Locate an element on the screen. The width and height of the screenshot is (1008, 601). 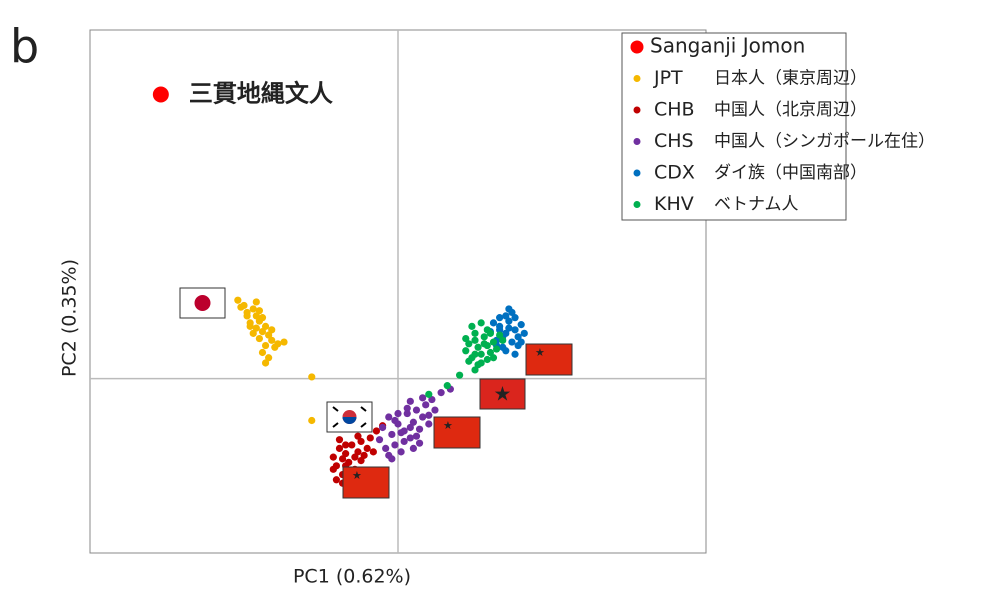
legend-description: ベトナム人 is located at coordinates (756, 205).